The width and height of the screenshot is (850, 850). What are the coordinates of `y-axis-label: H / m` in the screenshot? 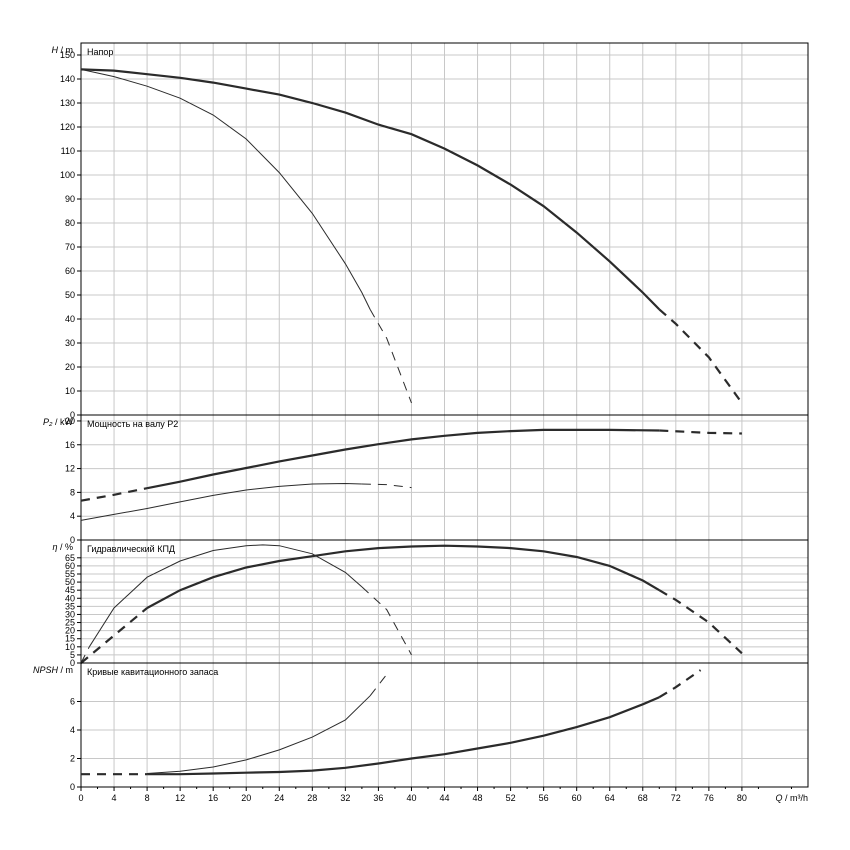 It's located at (62, 50).